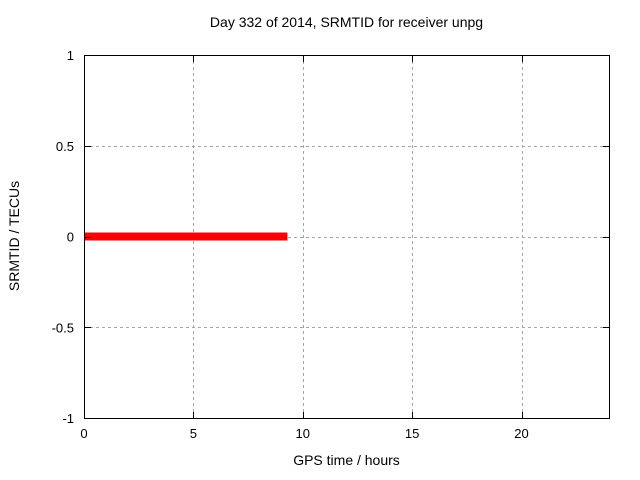 The height and width of the screenshot is (480, 640). Describe the element at coordinates (65, 146) in the screenshot. I see `y-tick-label: 0.5` at that location.